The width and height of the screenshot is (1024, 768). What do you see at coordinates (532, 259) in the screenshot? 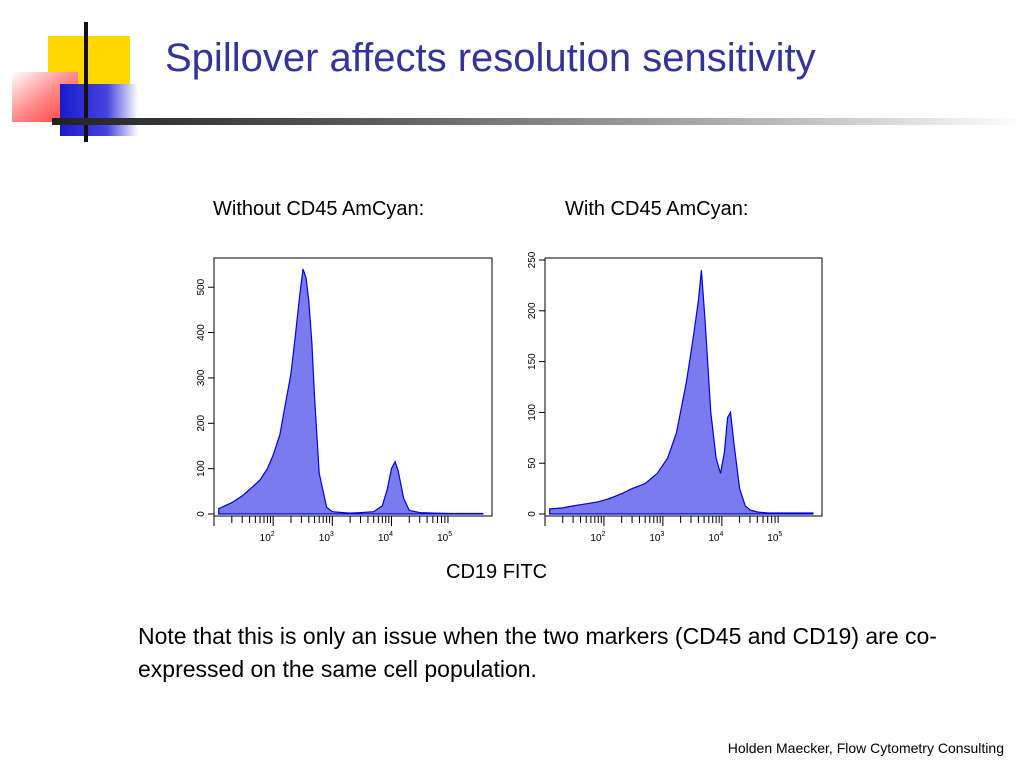
I see `right-y-tick-label: 250` at bounding box center [532, 259].